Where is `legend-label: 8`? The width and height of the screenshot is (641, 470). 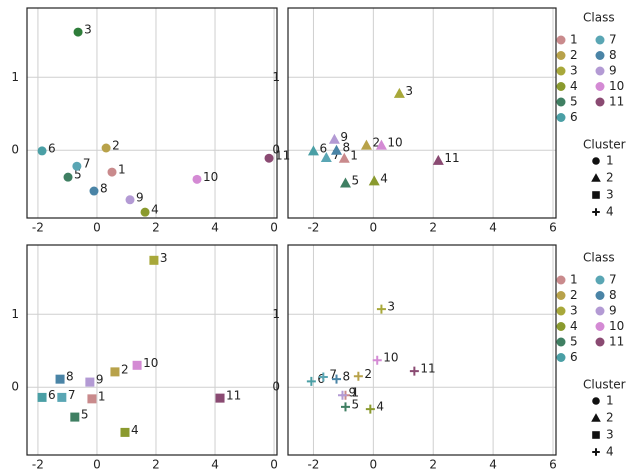
legend-label: 8 is located at coordinates (613, 295).